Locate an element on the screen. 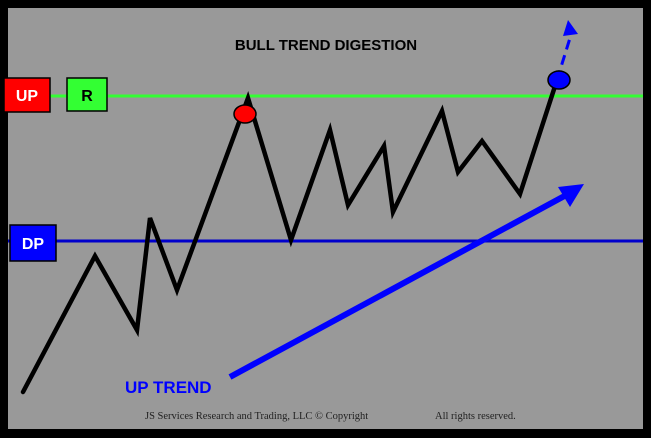 The image size is (651, 438). blue-dot is located at coordinates (559, 80).